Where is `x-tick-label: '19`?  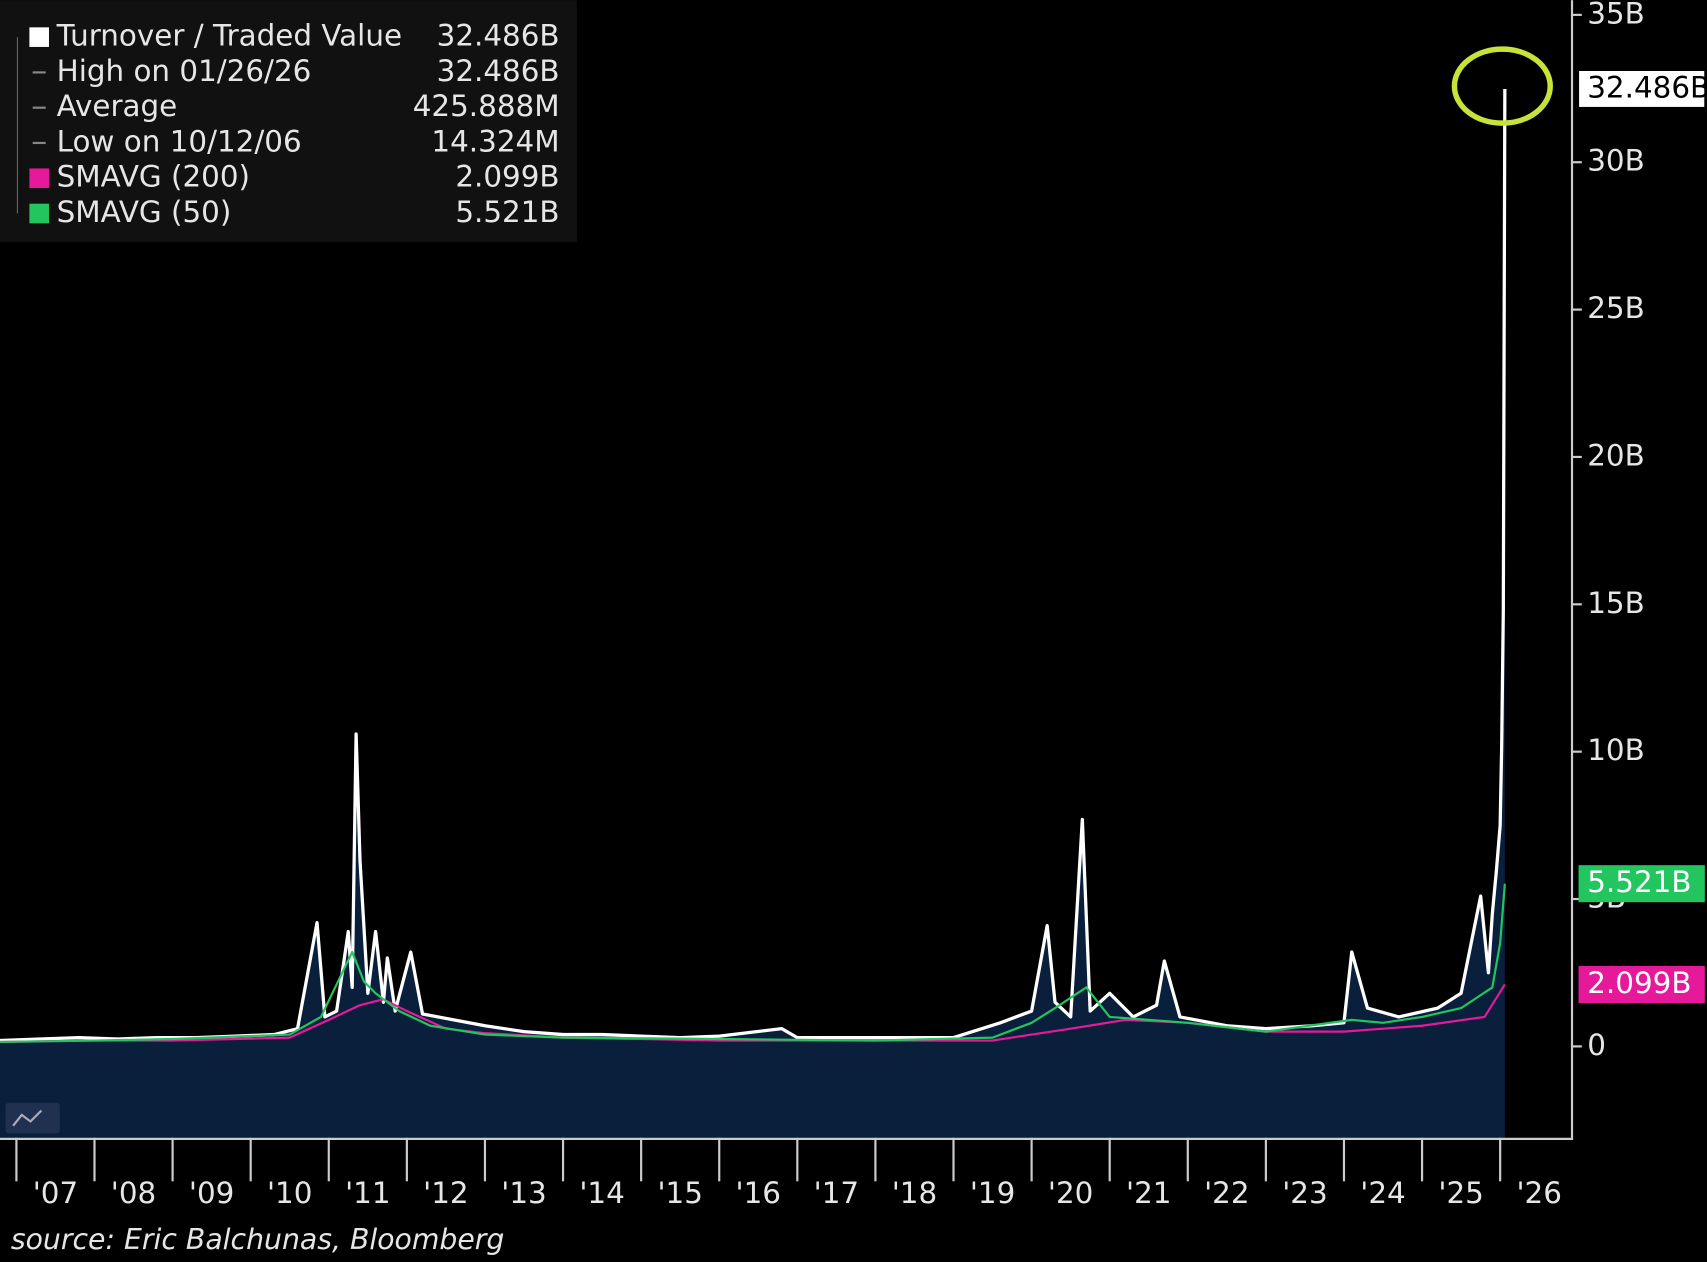 x-tick-label: '19 is located at coordinates (992, 1193).